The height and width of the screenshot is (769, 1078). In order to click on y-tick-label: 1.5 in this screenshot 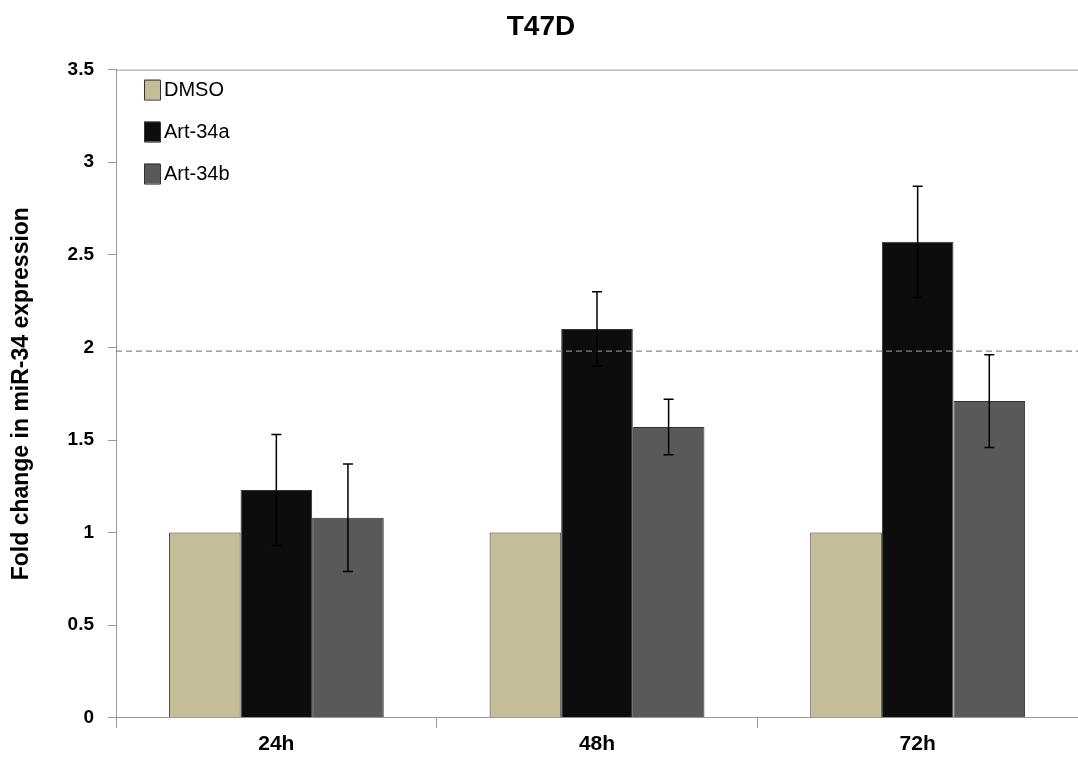, I will do `click(81, 439)`.